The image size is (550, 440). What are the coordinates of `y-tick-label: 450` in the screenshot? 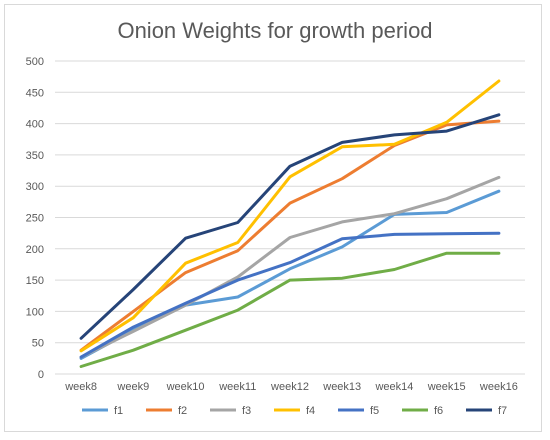 It's located at (35, 93).